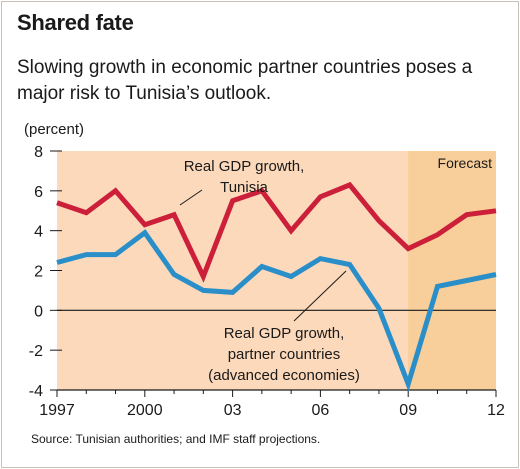 The width and height of the screenshot is (520, 469). I want to click on y-tick-label: -2, so click(36, 351).